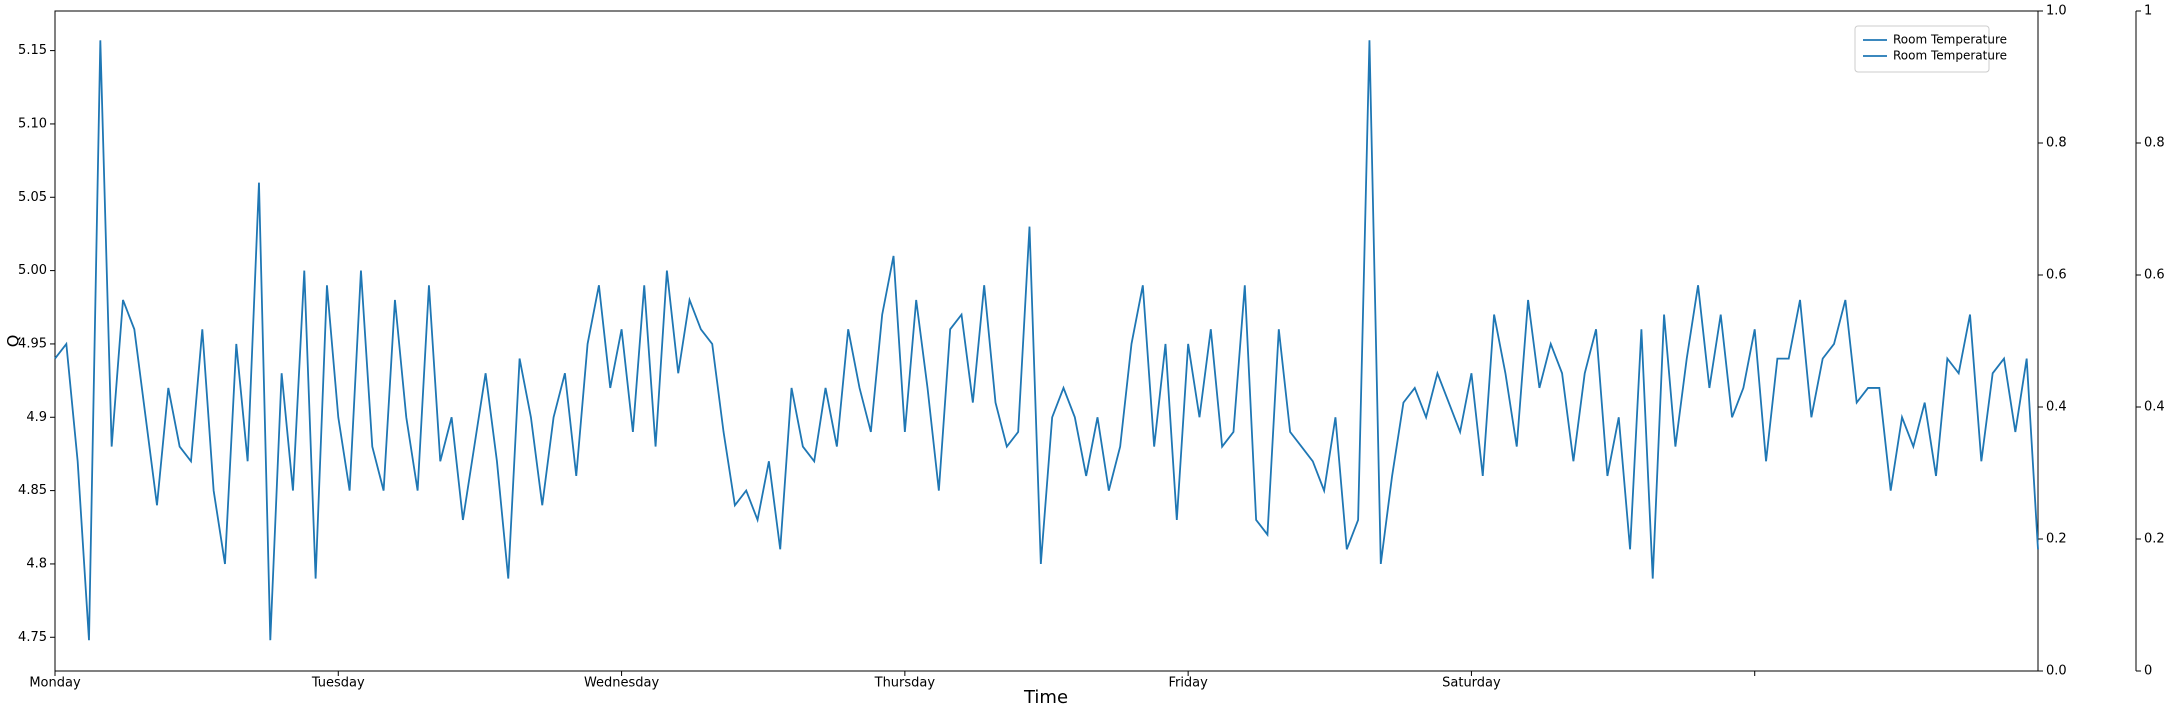 The width and height of the screenshot is (2168, 712). What do you see at coordinates (2154, 407) in the screenshot?
I see `y3-tick-label: 0.4` at bounding box center [2154, 407].